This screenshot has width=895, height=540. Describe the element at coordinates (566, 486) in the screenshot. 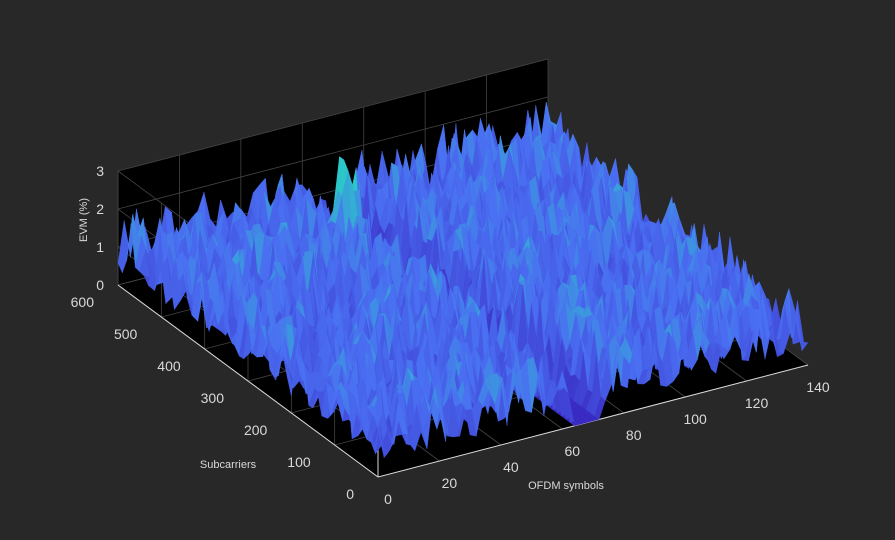

I see `x-axis-label: OFDM symbols` at that location.